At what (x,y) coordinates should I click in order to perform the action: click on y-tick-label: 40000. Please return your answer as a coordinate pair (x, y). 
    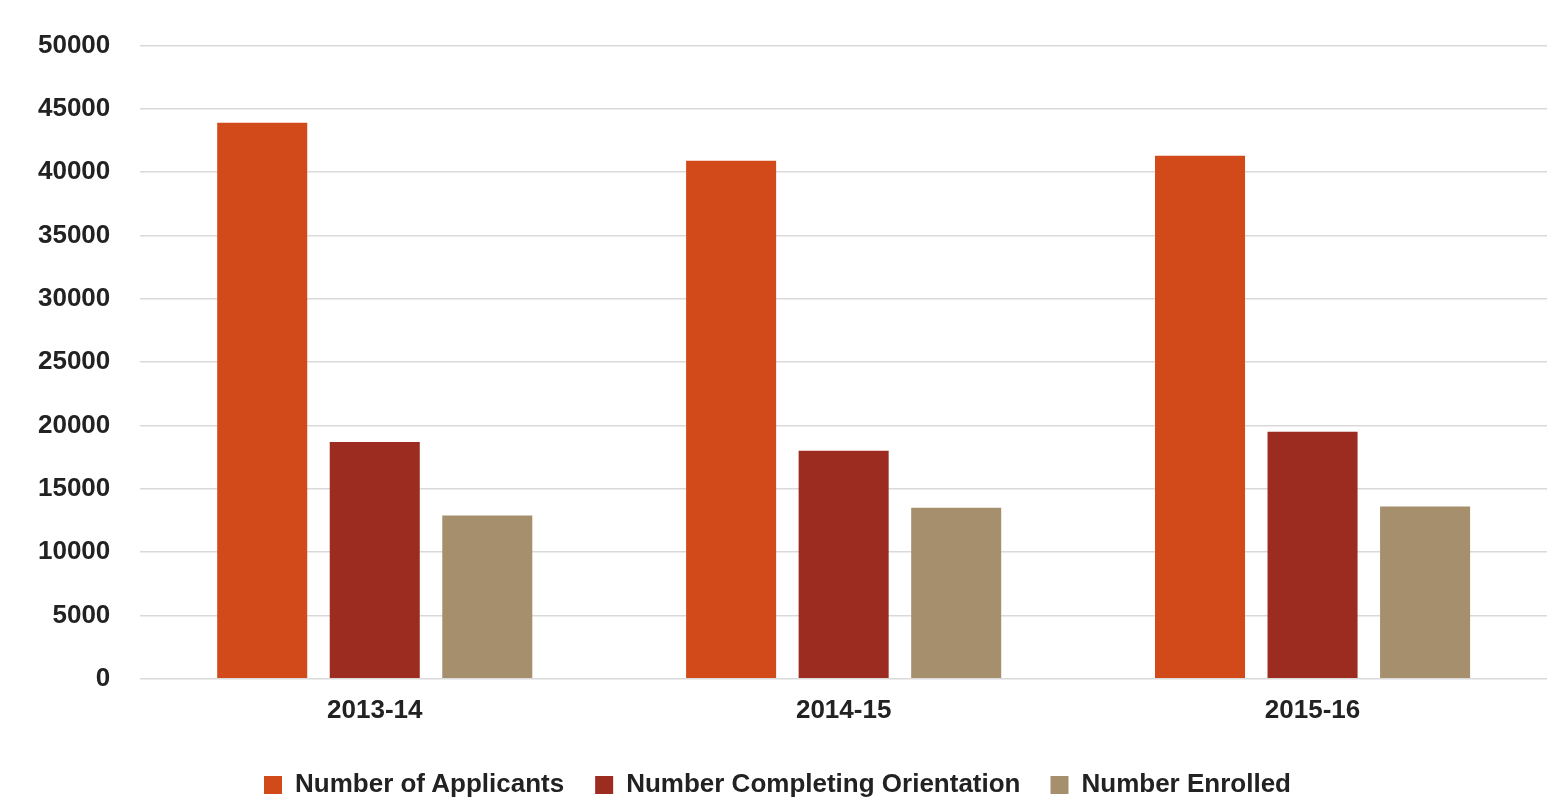
    Looking at the image, I should click on (74, 170).